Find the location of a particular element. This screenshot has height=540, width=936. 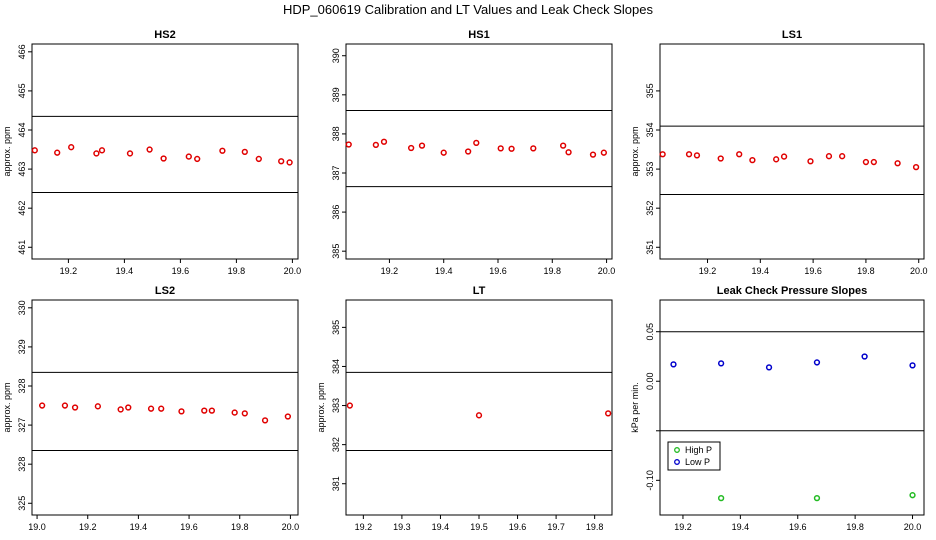

chart-5-legend-box is located at coordinates (694, 456).